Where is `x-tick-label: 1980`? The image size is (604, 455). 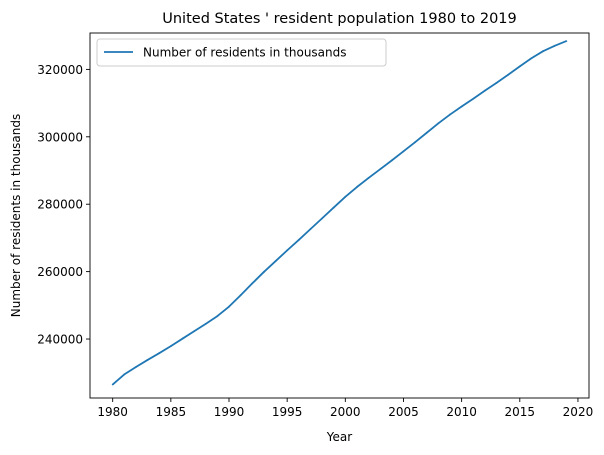 x-tick-label: 1980 is located at coordinates (112, 412).